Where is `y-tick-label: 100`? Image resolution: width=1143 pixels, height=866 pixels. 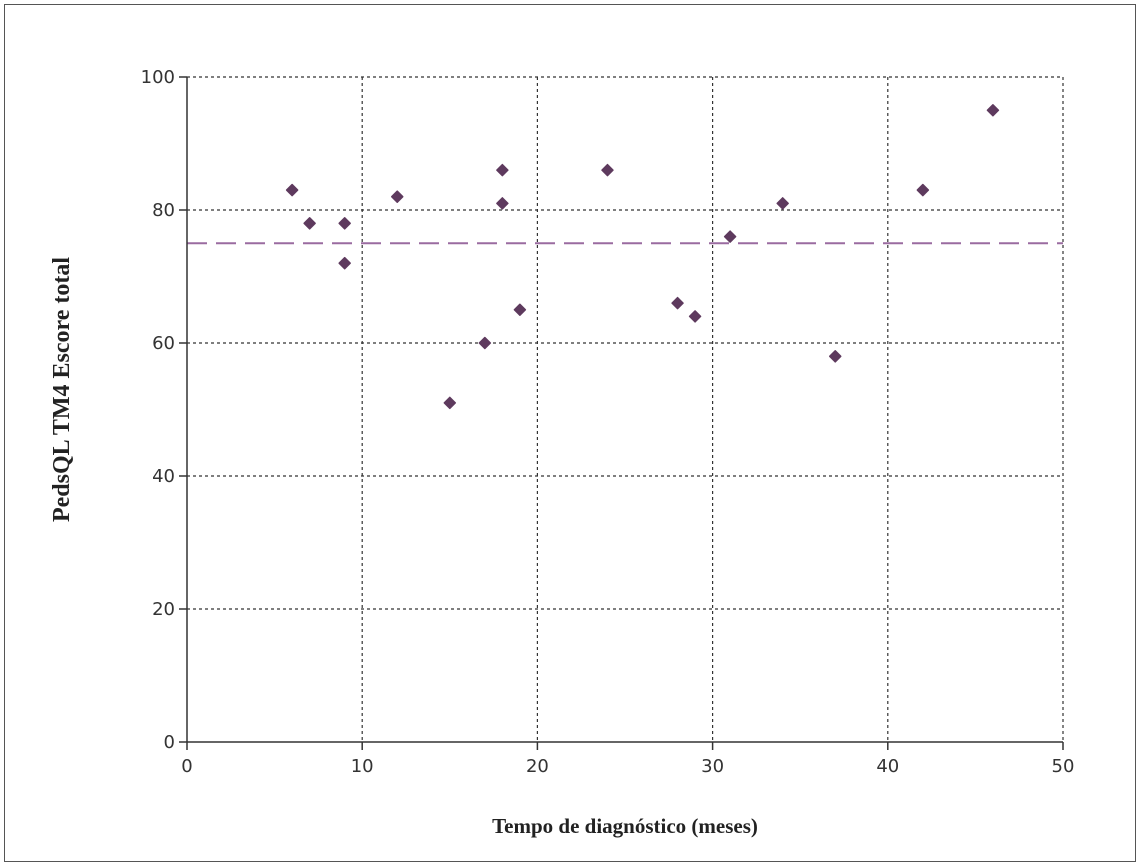 y-tick-label: 100 is located at coordinates (158, 77).